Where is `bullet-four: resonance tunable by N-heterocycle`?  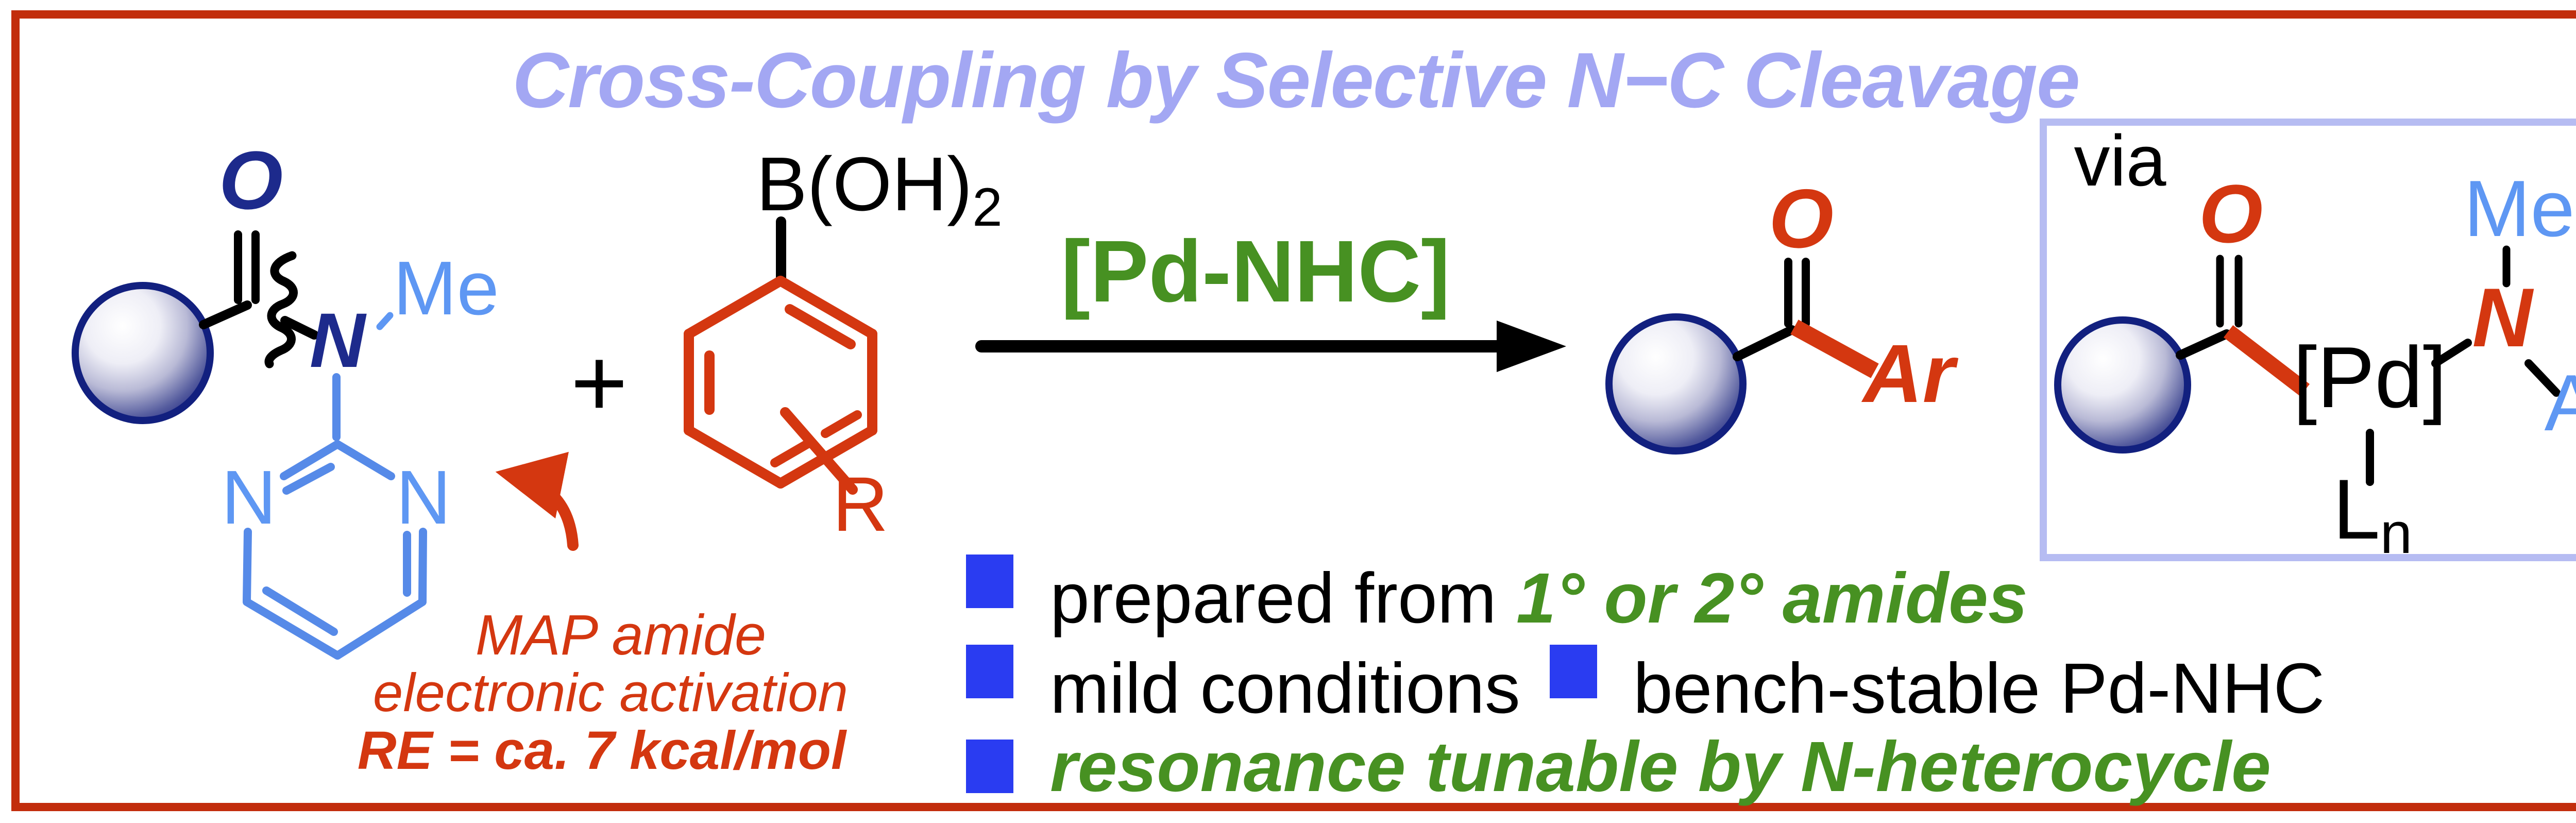 bullet-four: resonance tunable by N-heterocycle is located at coordinates (1660, 767).